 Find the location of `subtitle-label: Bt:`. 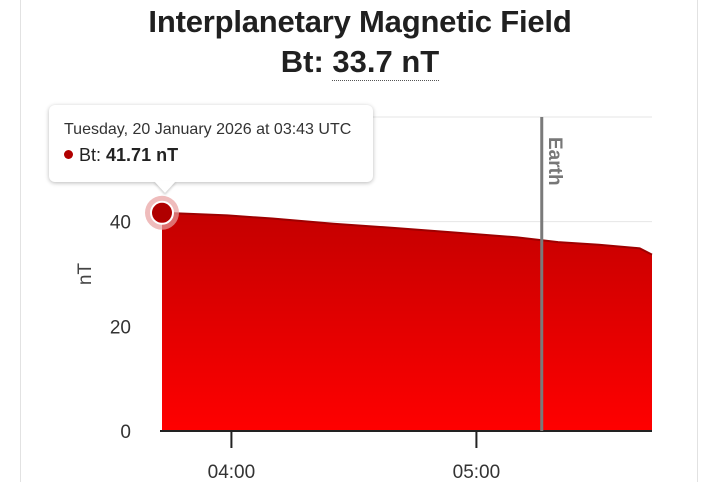

subtitle-label: Bt: is located at coordinates (302, 61).